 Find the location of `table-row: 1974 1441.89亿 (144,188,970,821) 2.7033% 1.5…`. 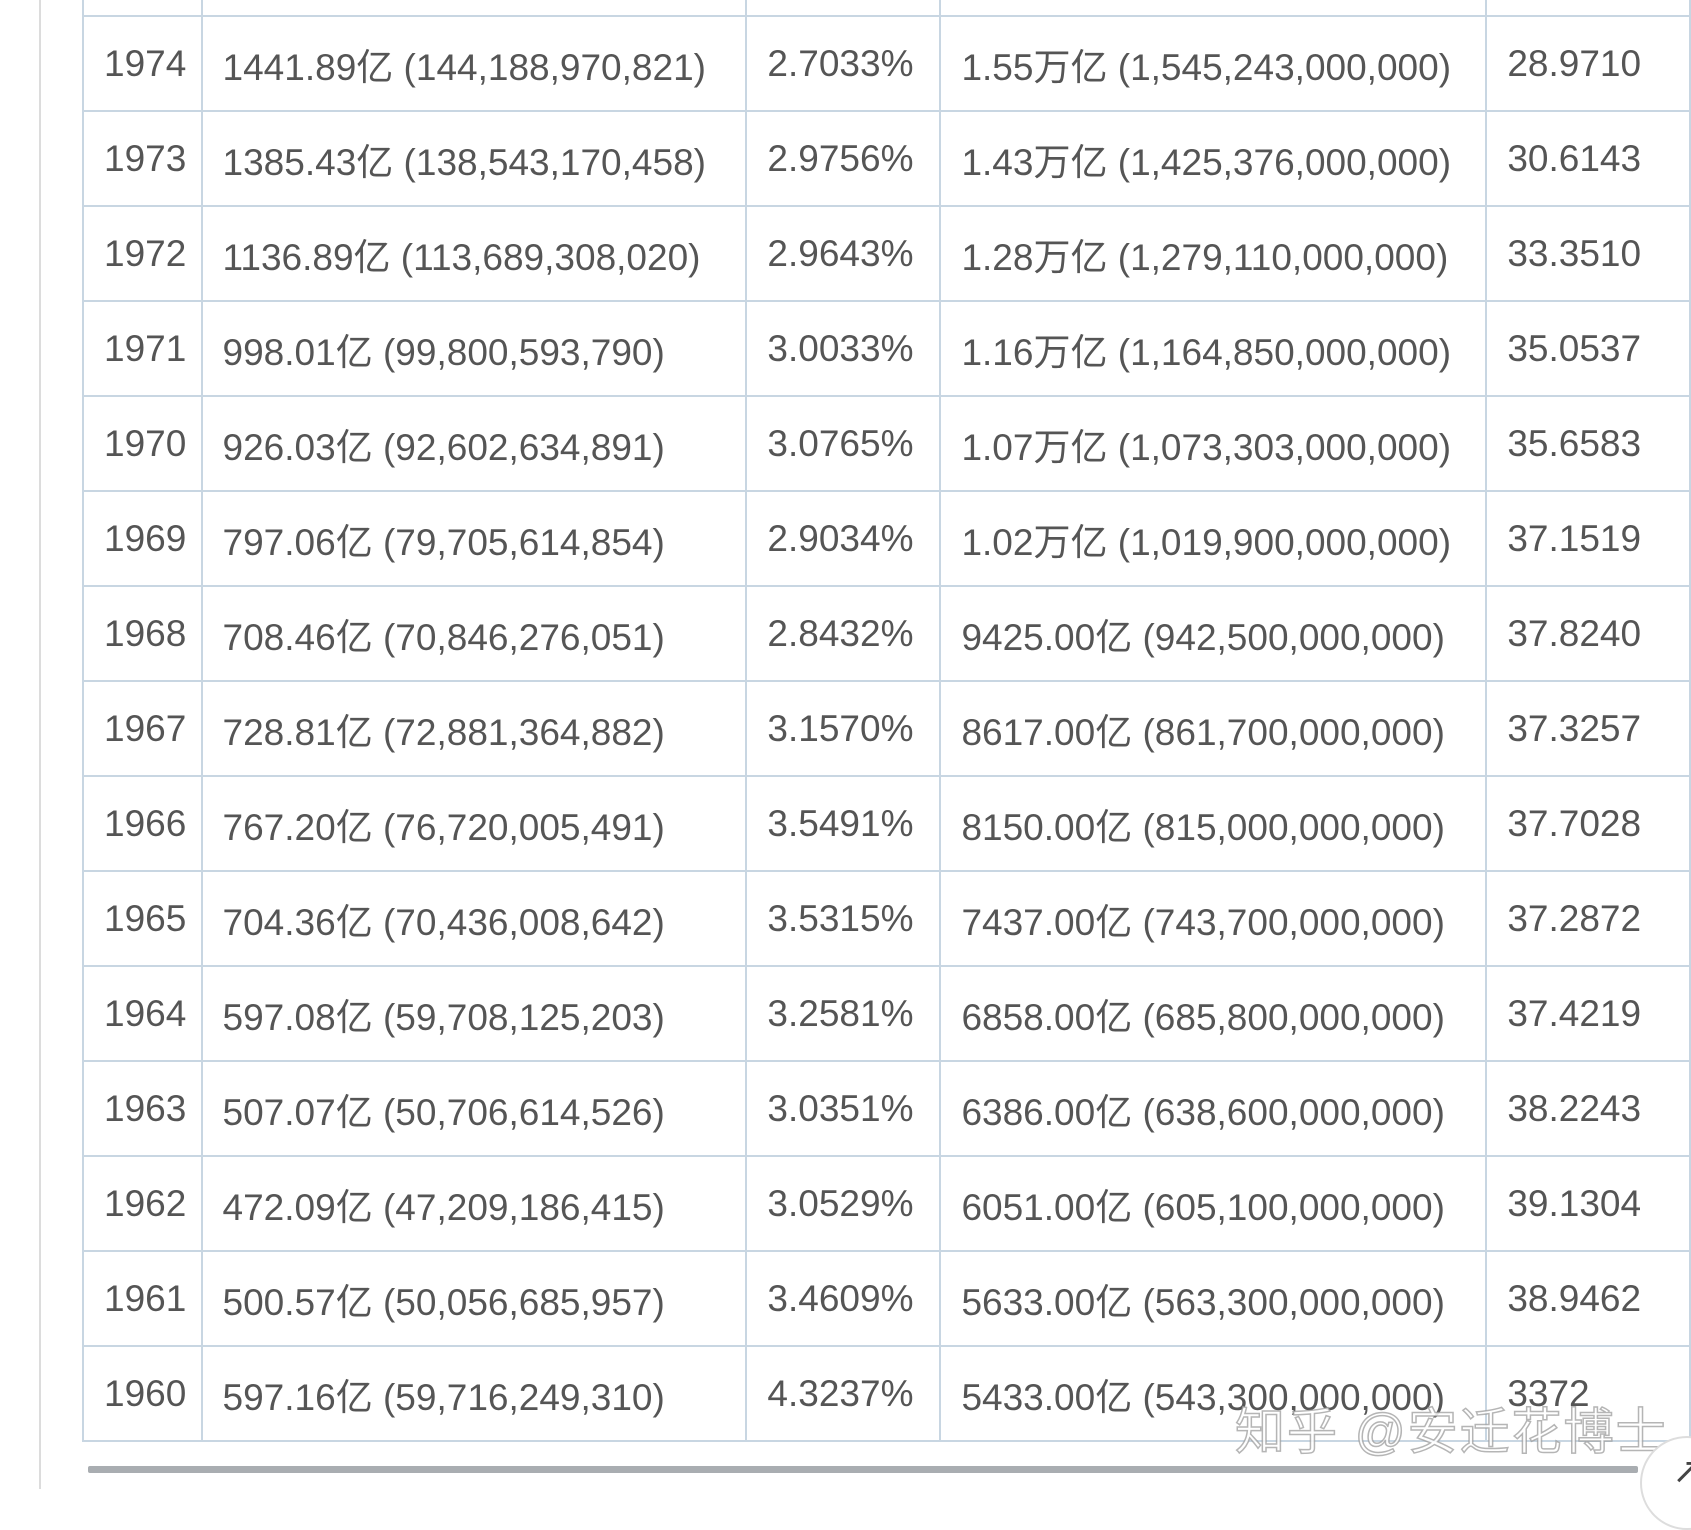

table-row: 1974 1441.89亿 (144,188,970,821) 2.7033% 1.5… is located at coordinates (886, 63).